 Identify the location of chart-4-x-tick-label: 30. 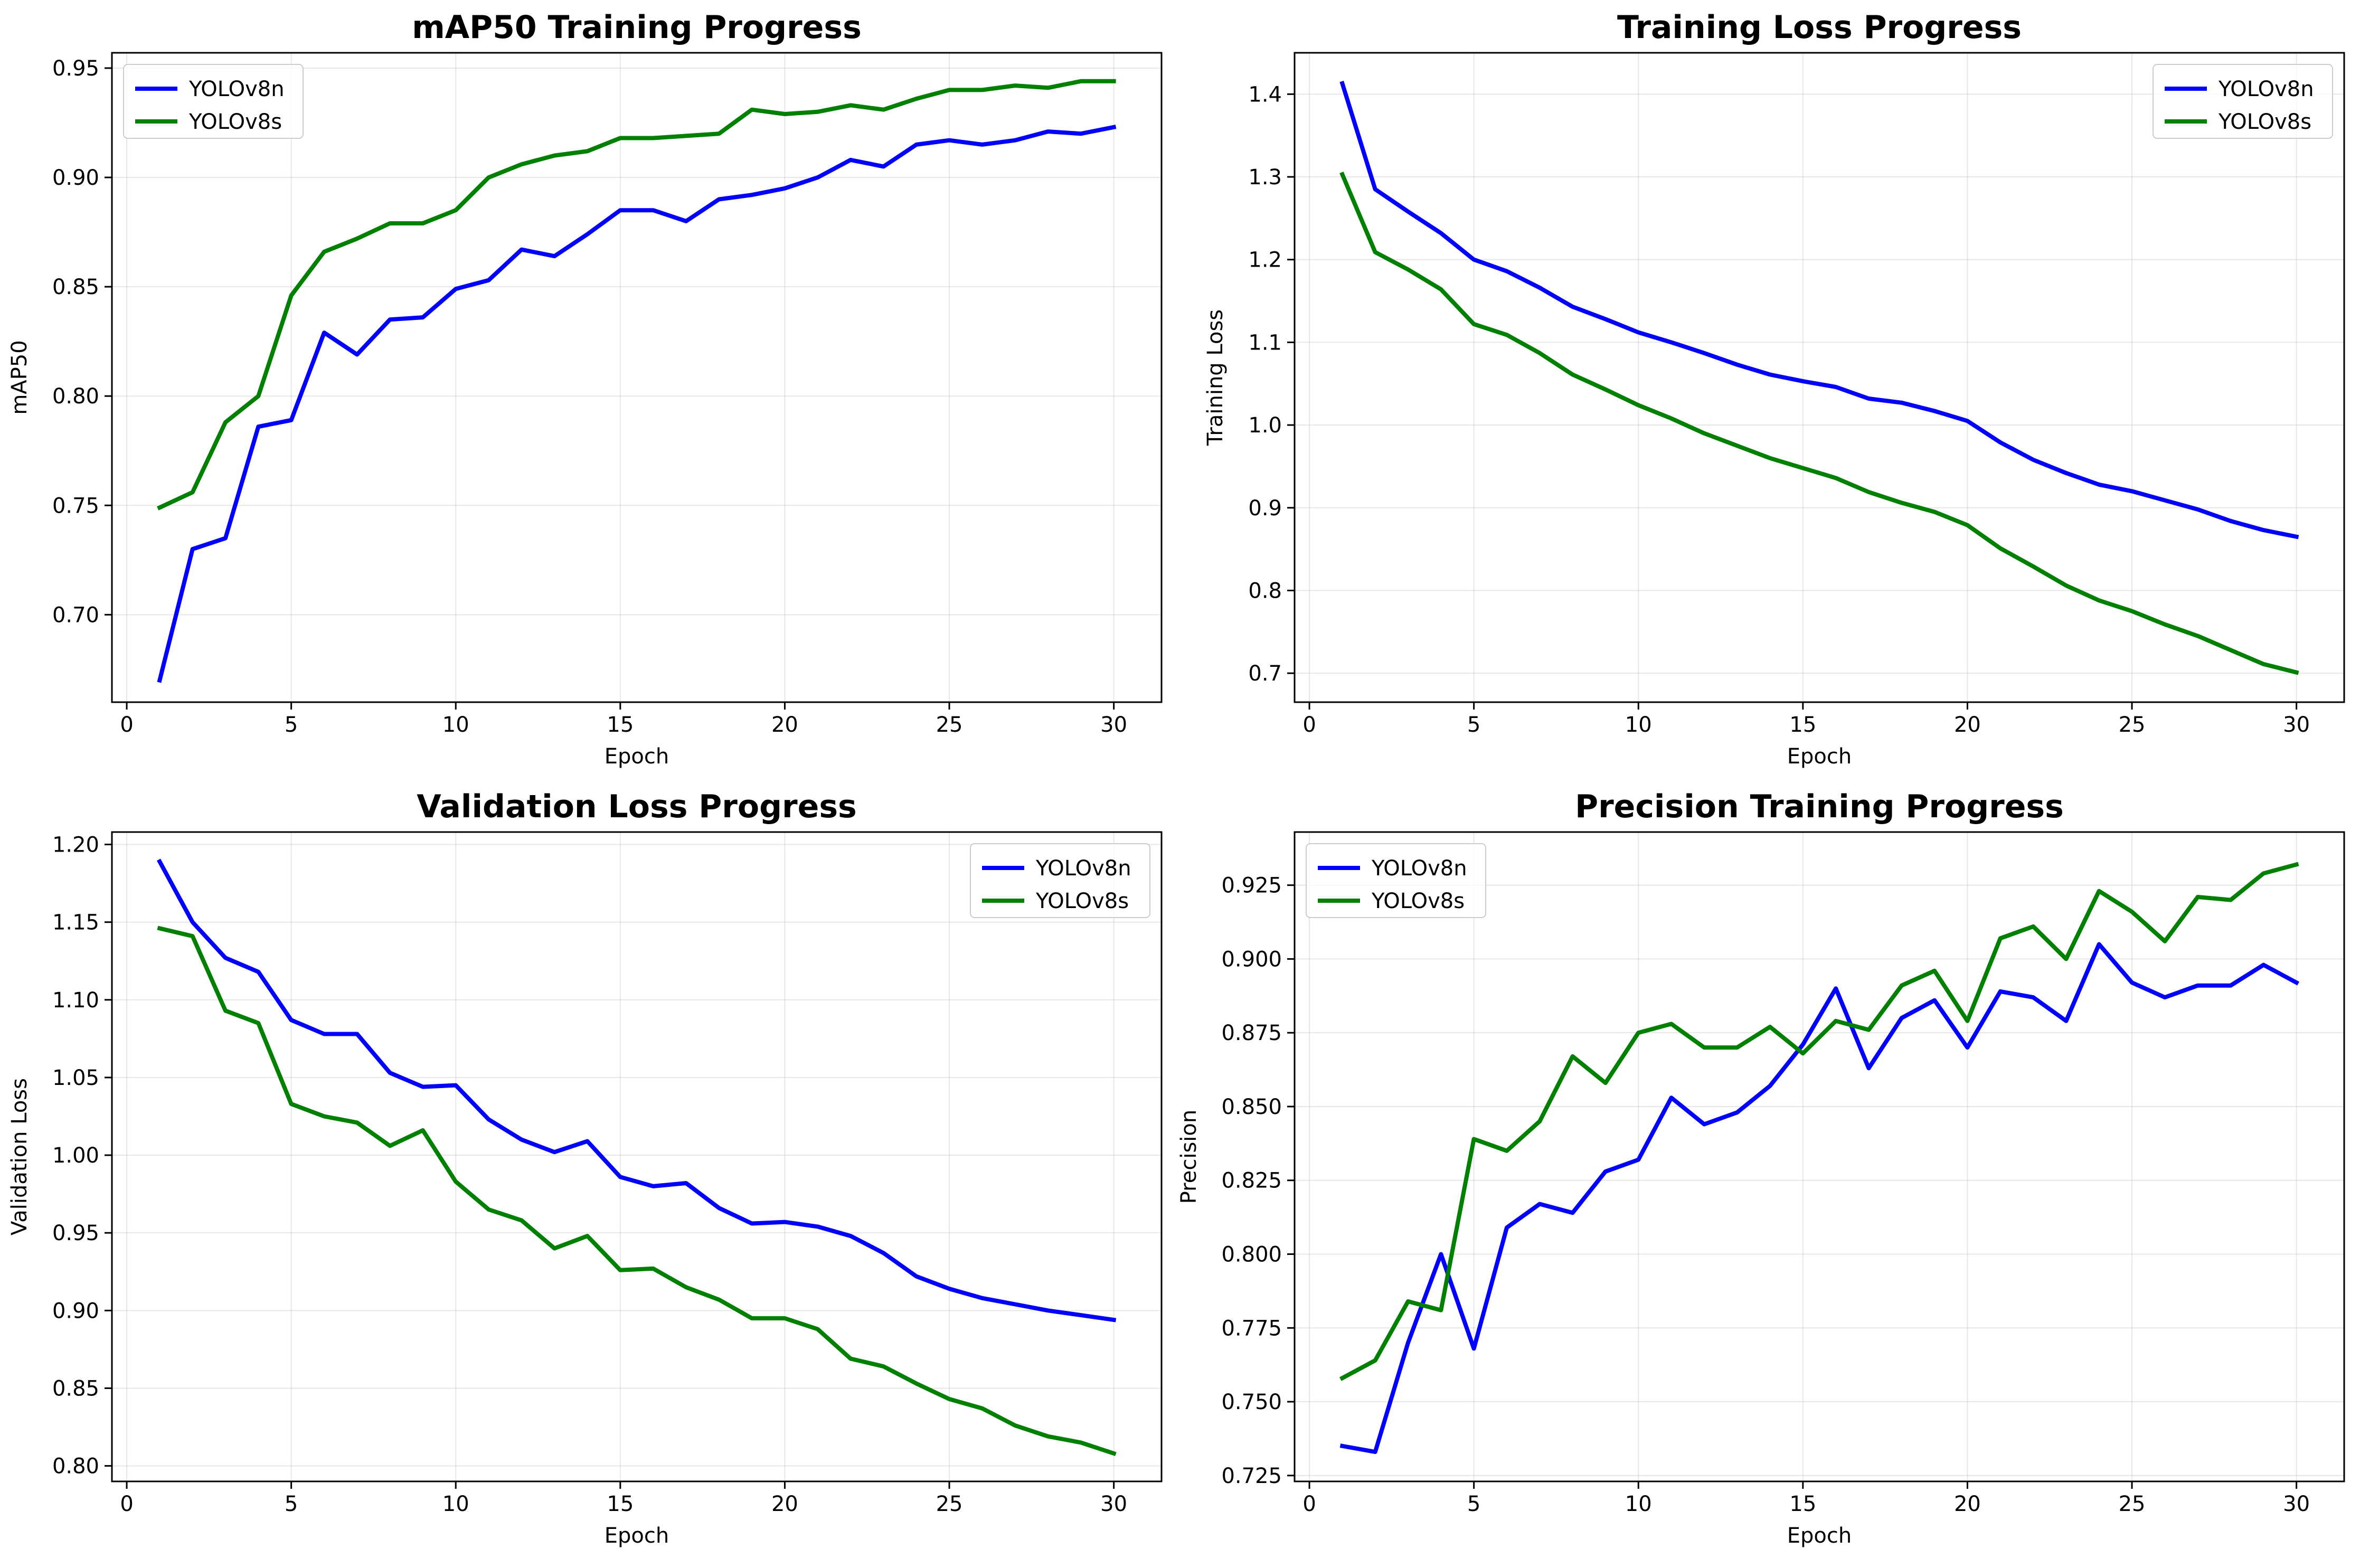
(2296, 1504).